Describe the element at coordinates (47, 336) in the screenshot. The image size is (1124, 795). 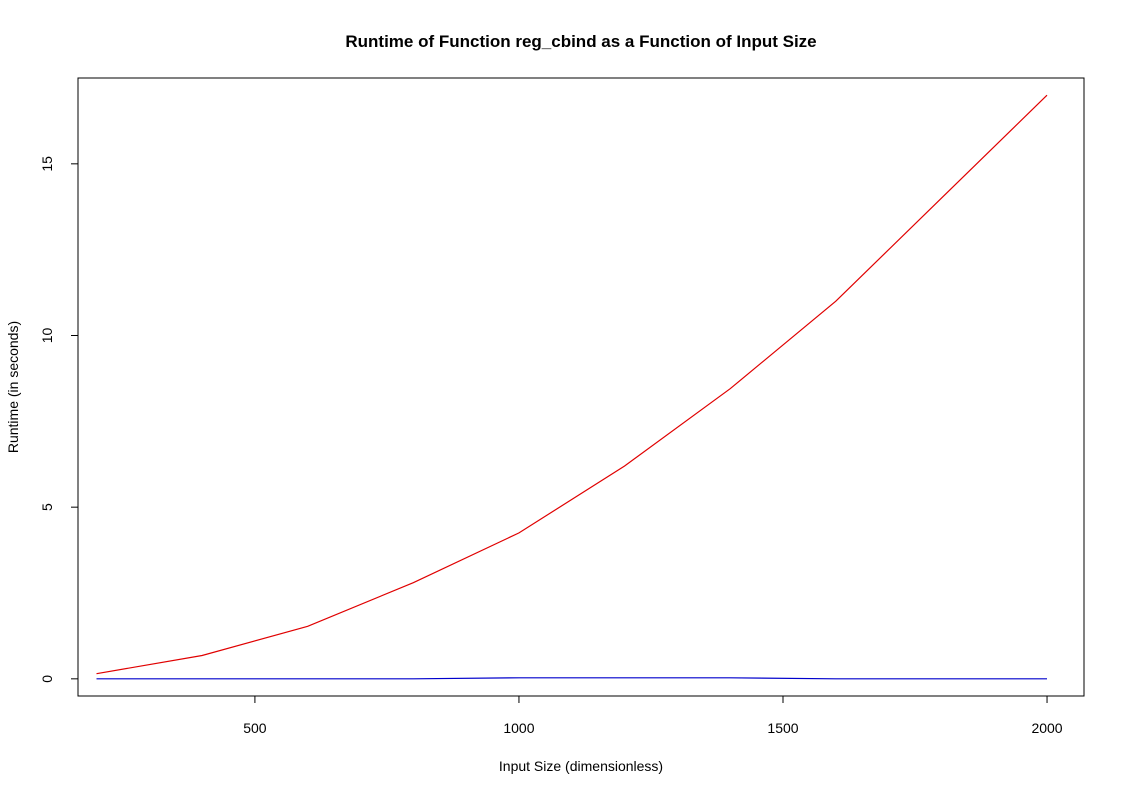
I see `y-tick-label: 10` at that location.